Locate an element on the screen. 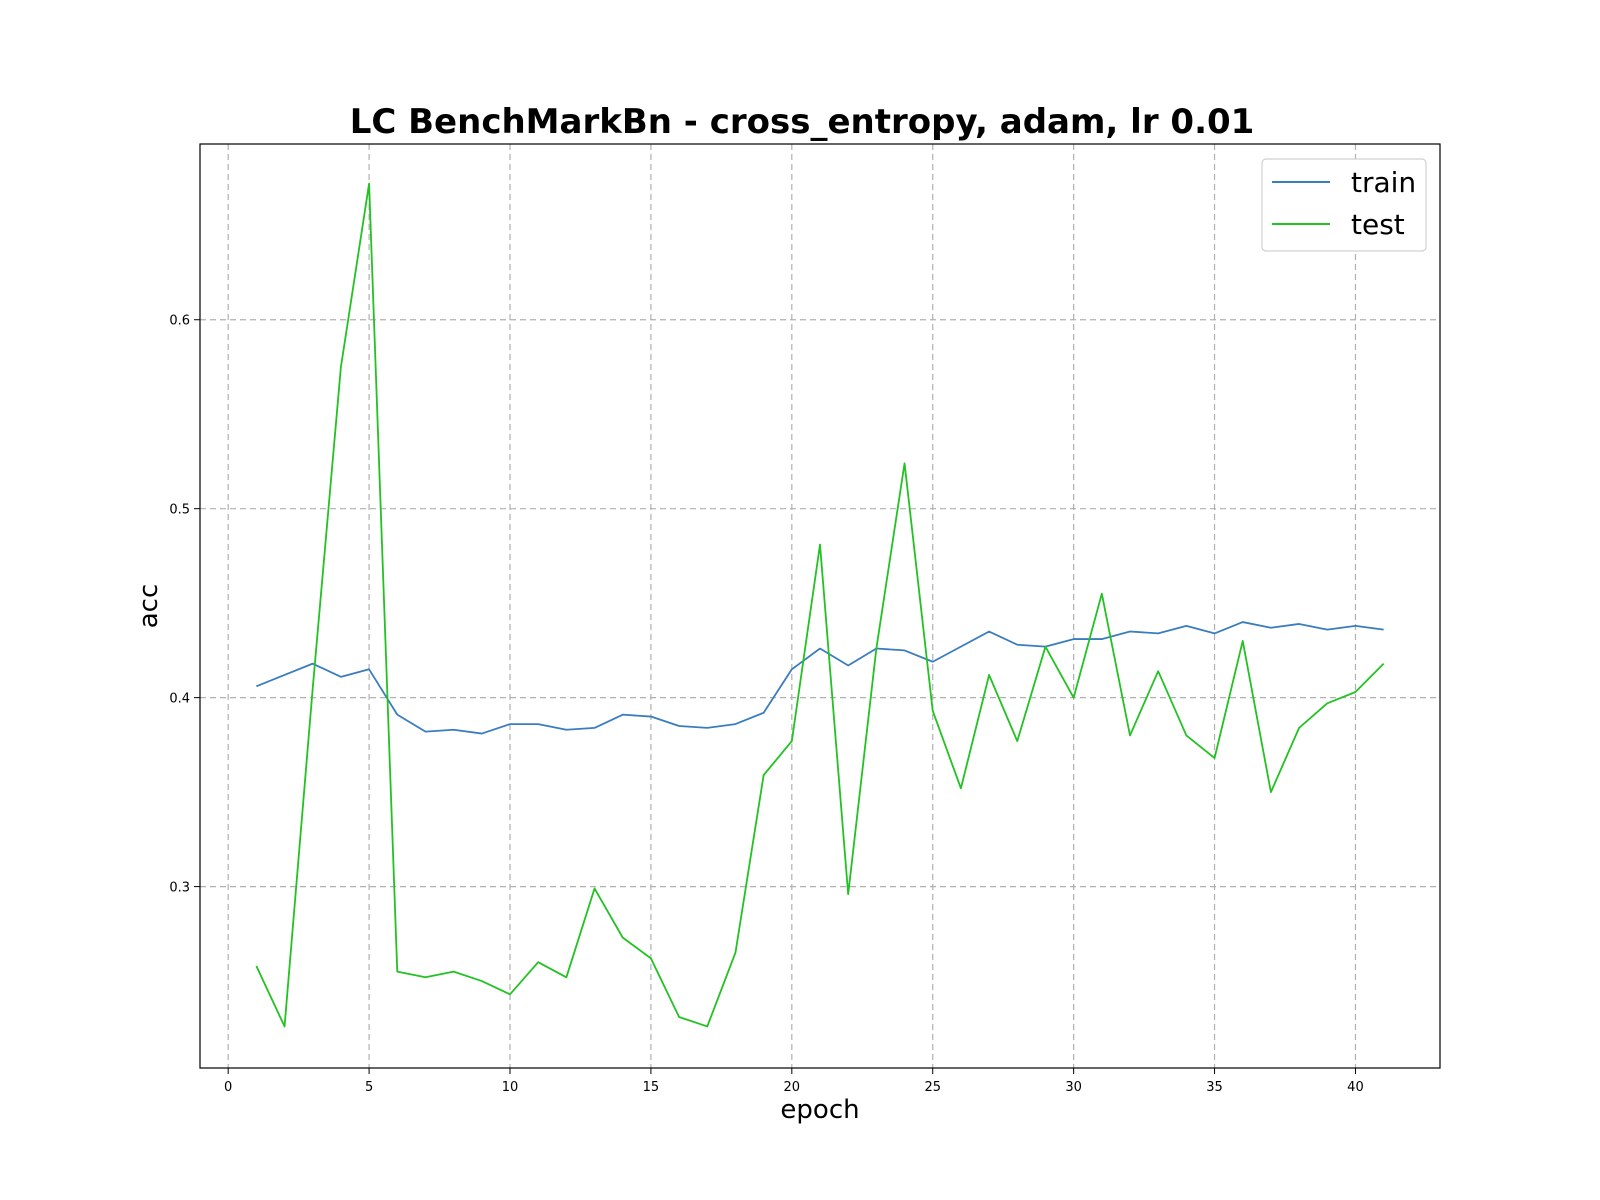  x-tick-label: 5 is located at coordinates (369, 1087).